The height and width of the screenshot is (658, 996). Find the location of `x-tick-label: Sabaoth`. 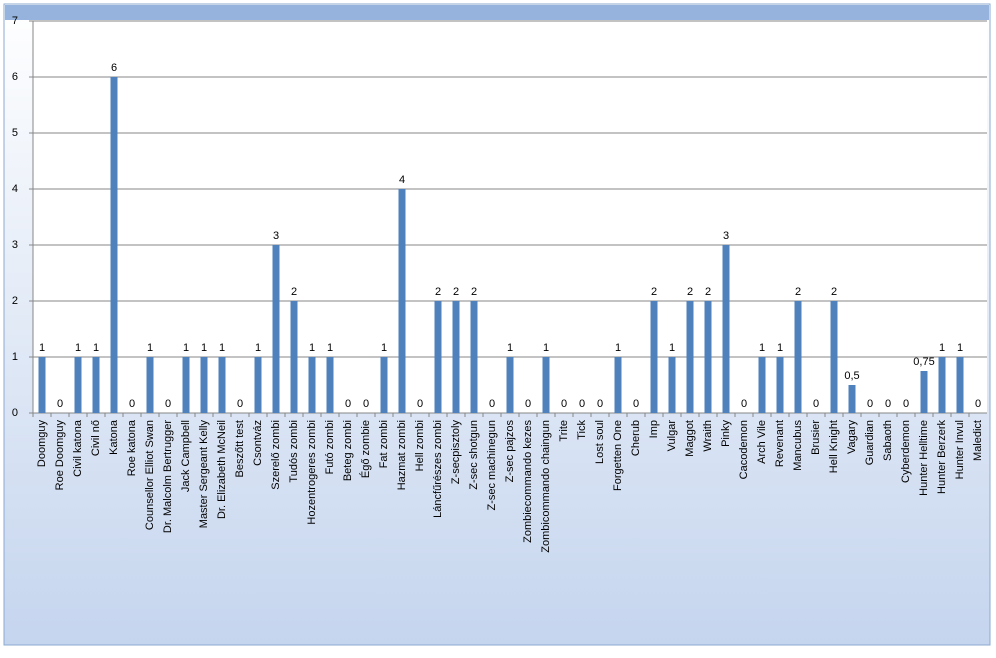

x-tick-label: Sabaoth is located at coordinates (888, 440).